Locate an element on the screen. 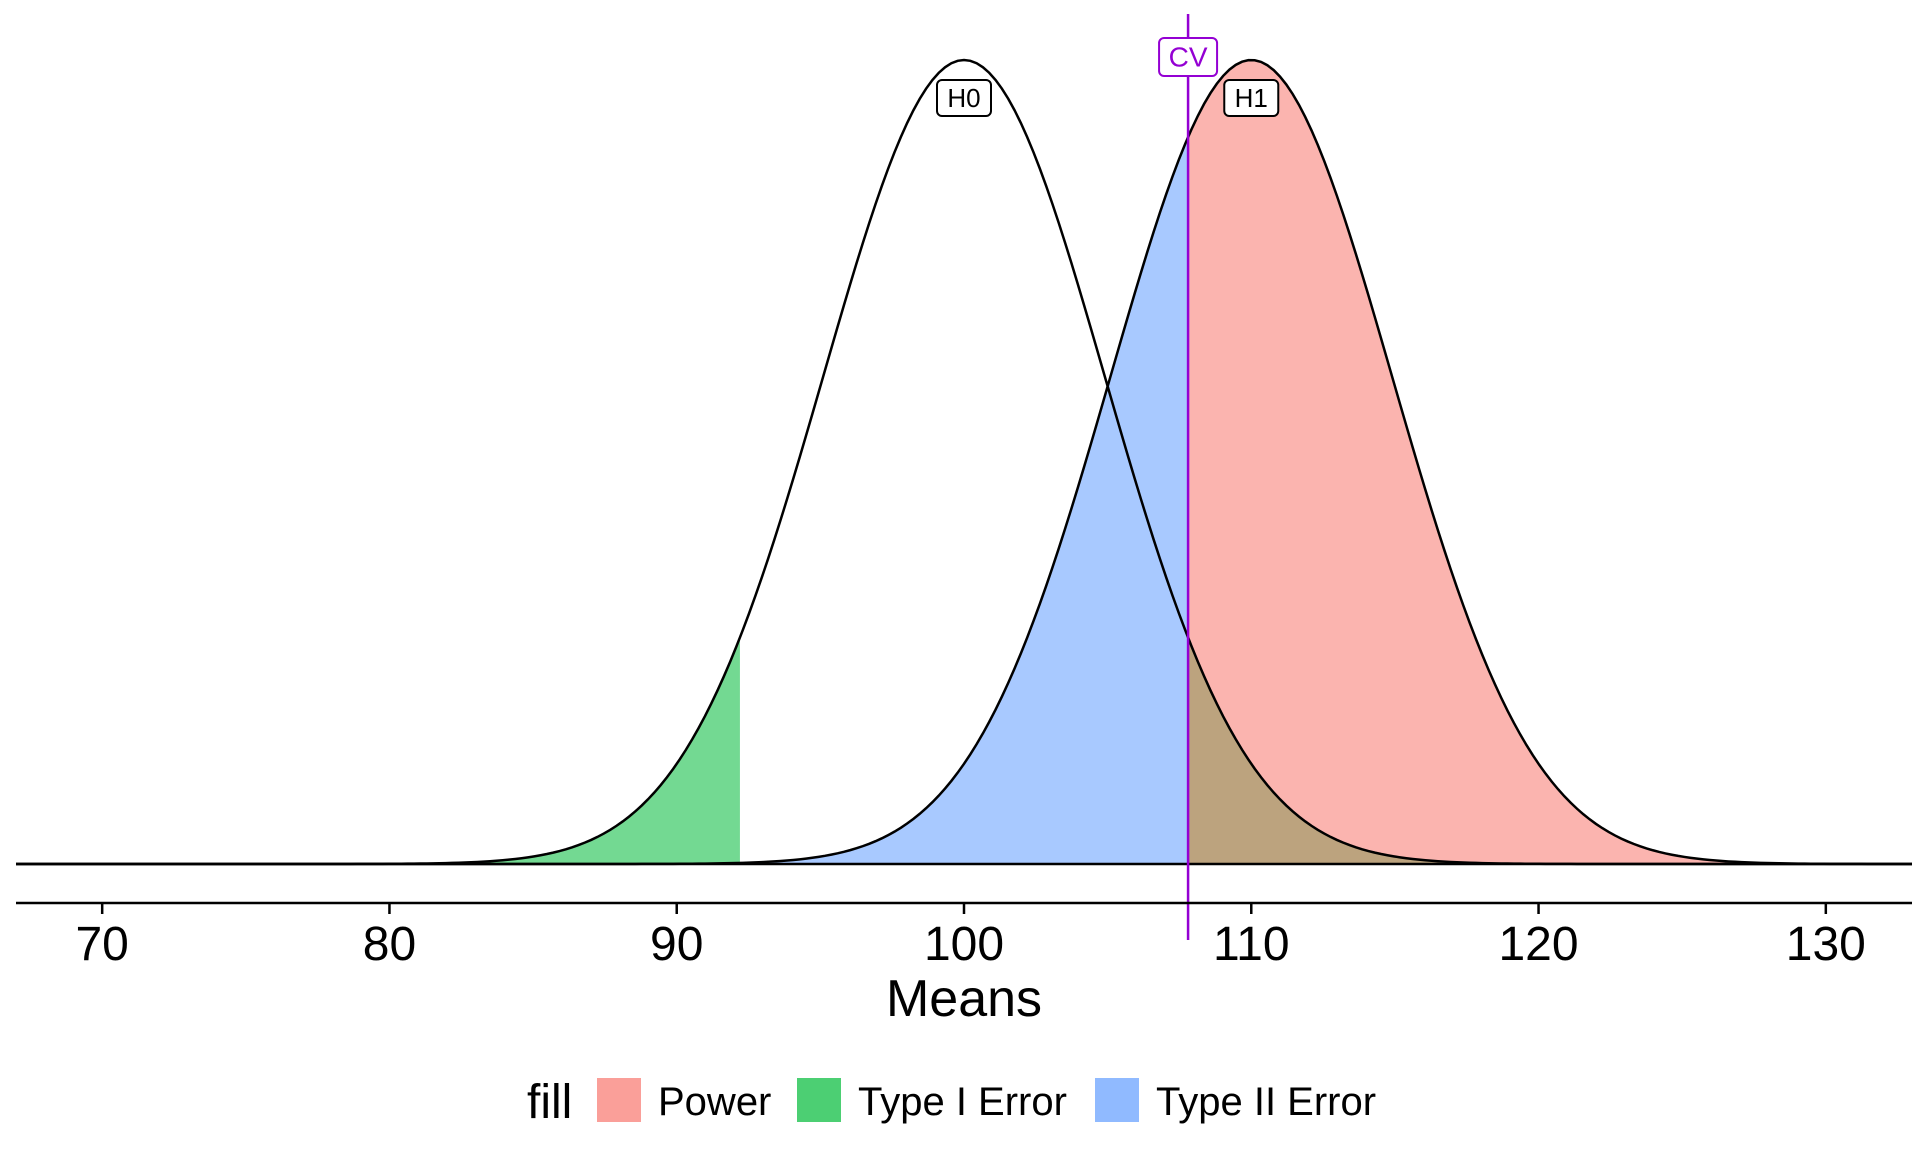 Image resolution: width=1920 pixels, height=1152 pixels. critical-value-label: CV is located at coordinates (1188, 57).